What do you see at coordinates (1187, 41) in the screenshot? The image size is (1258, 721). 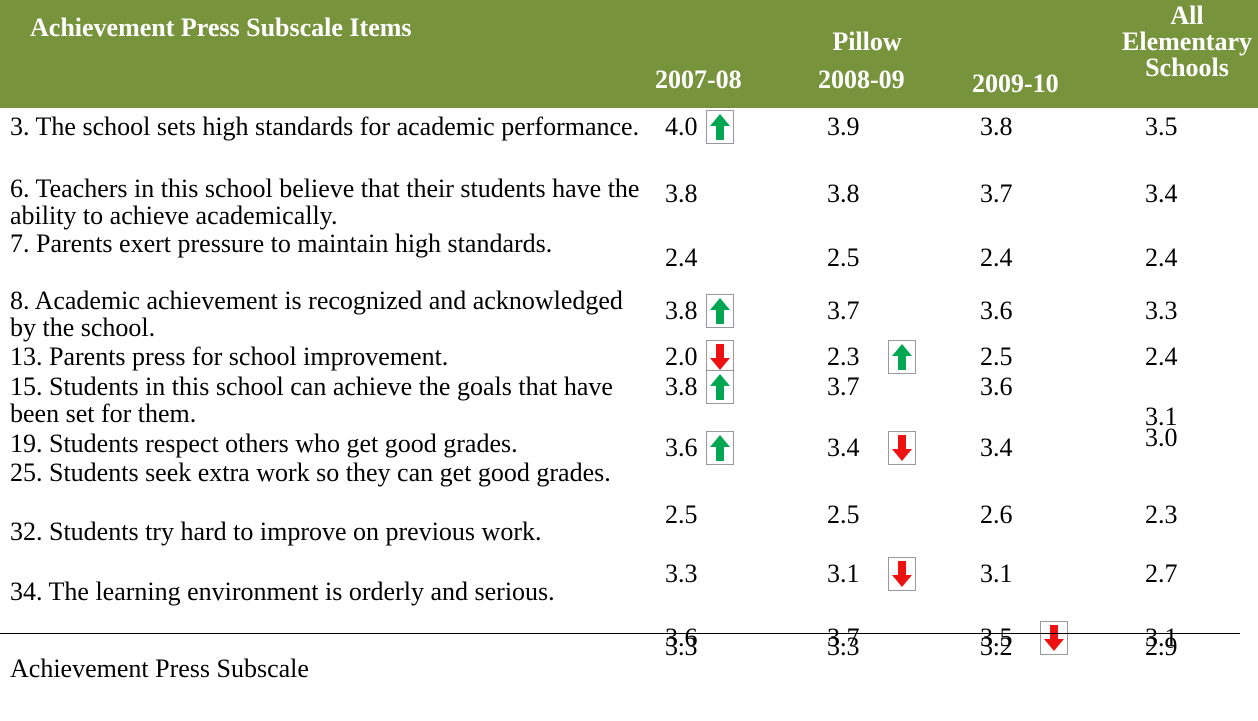 I see `column-header: All Elementary Schools` at bounding box center [1187, 41].